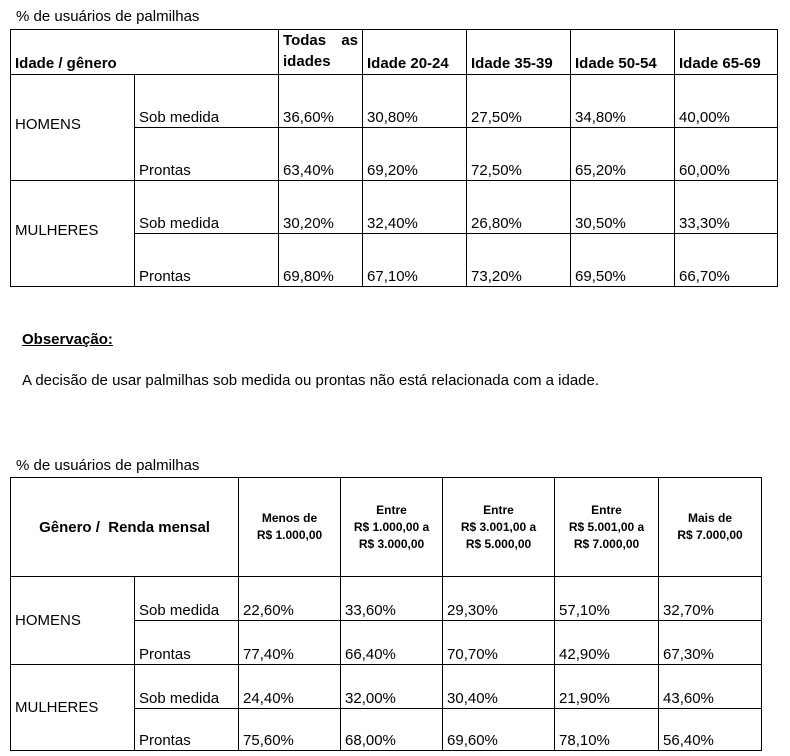 The width and height of the screenshot is (790, 756). I want to click on cell-value: 24,40%, so click(290, 686).